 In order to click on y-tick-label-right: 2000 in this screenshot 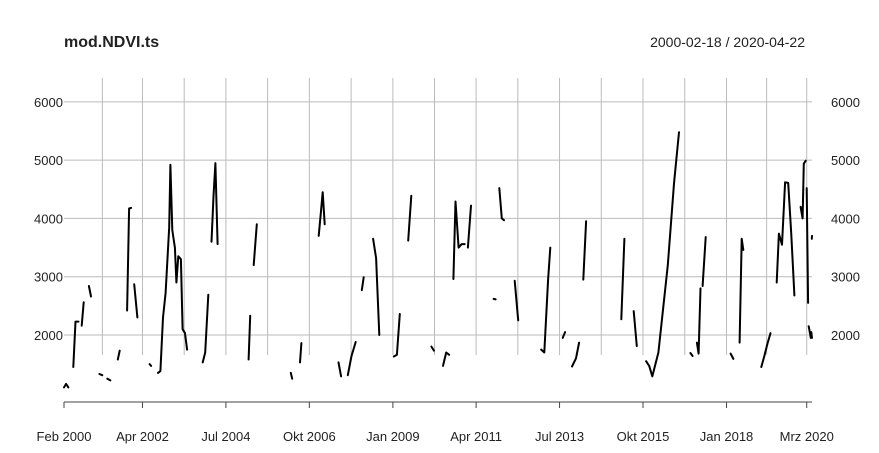, I will do `click(845, 335)`.